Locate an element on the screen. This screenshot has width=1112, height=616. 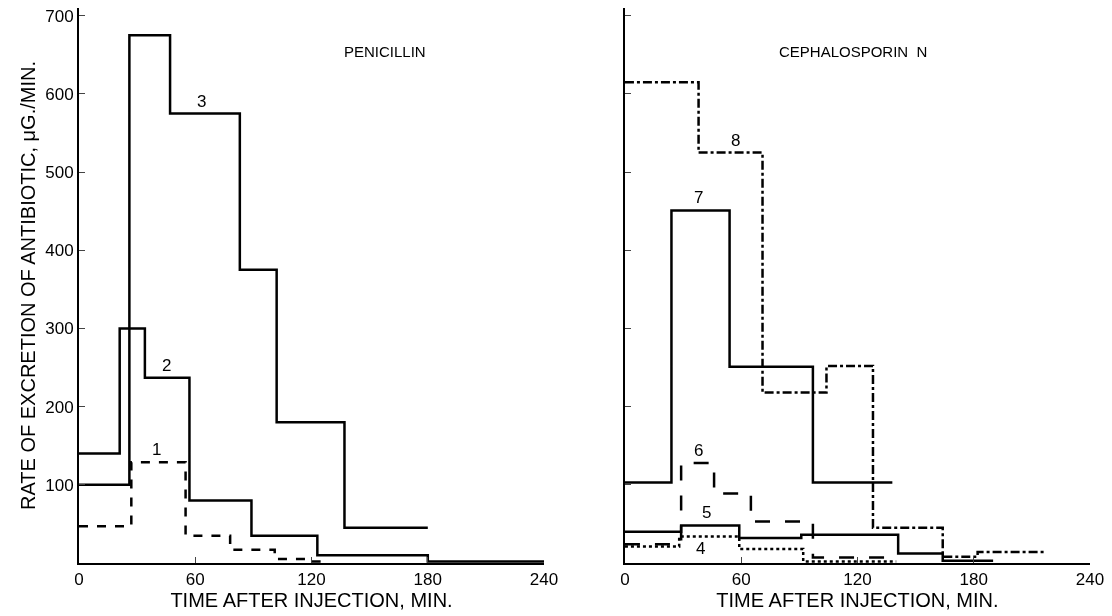
y-tick-label: 300 is located at coordinates (59, 329).